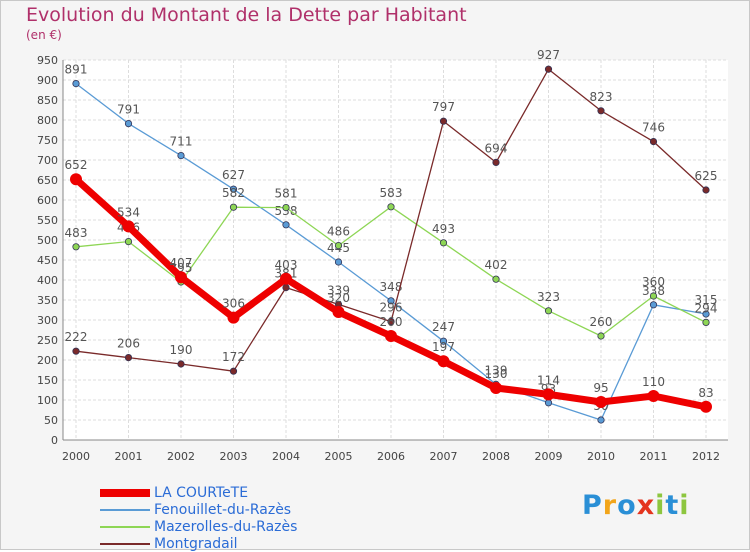 The height and width of the screenshot is (552, 750). I want to click on legend-label: LA COURTeTE, so click(201, 492).